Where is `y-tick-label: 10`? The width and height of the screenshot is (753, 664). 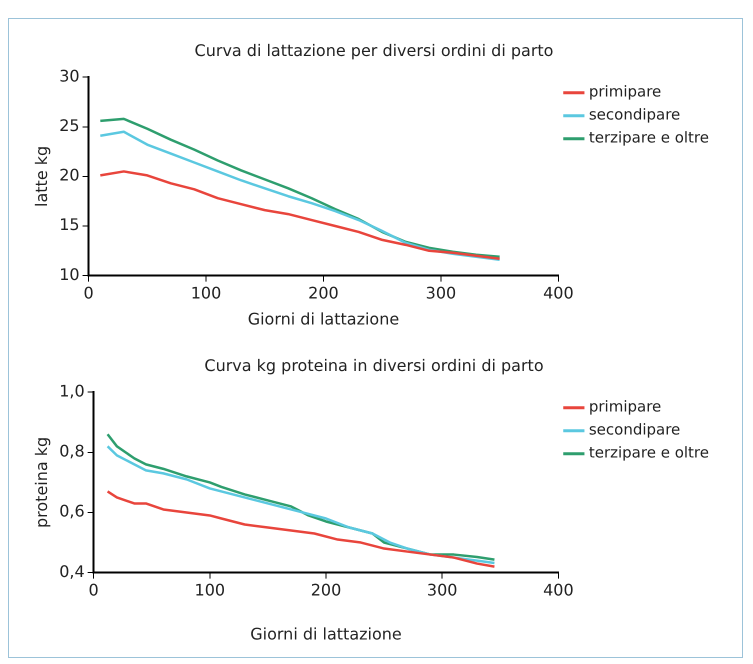
y-tick-label: 10 is located at coordinates (69, 274).